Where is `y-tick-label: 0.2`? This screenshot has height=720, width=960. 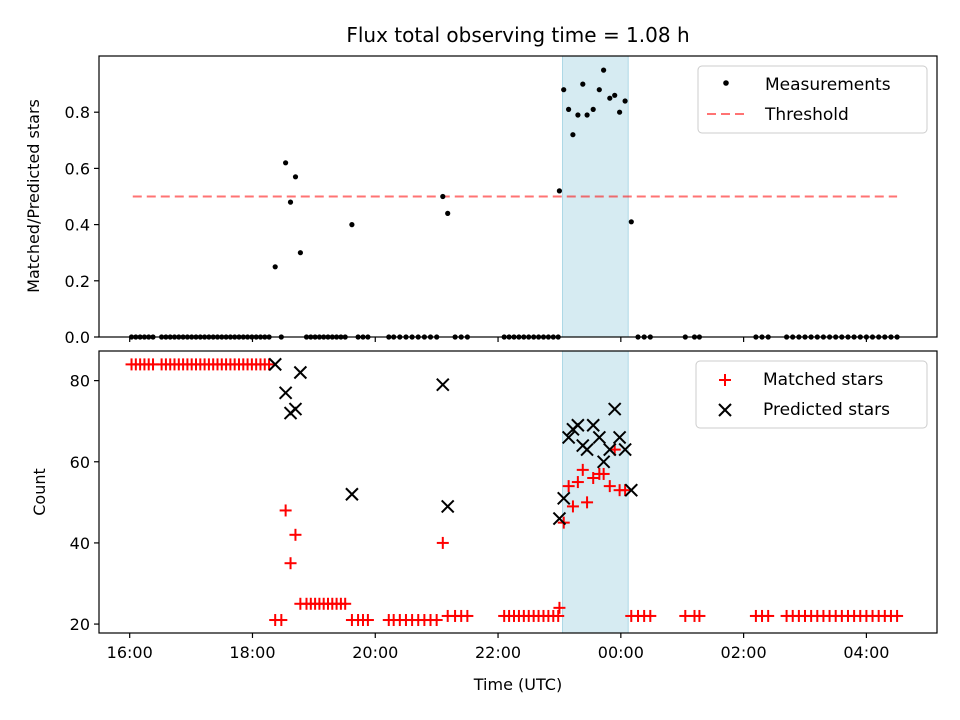
y-tick-label: 0.2 is located at coordinates (77, 281).